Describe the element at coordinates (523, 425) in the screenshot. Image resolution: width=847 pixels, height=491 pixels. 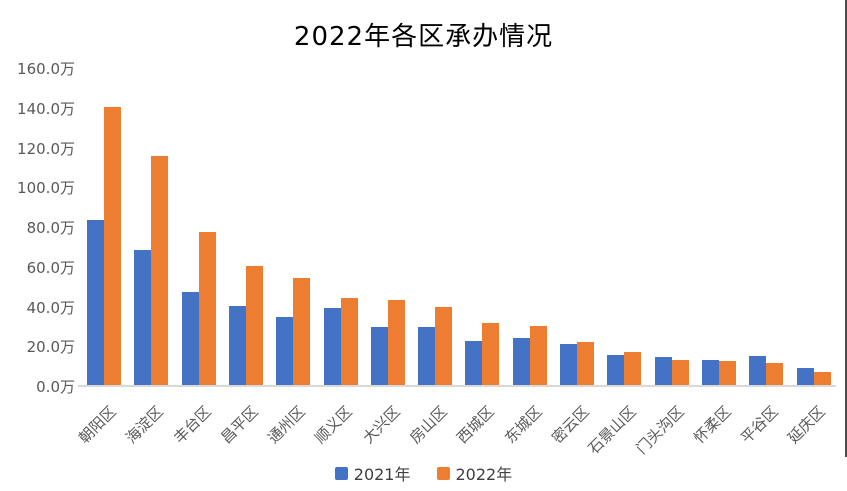
I see `x-axis-category-label: 东城区` at that location.